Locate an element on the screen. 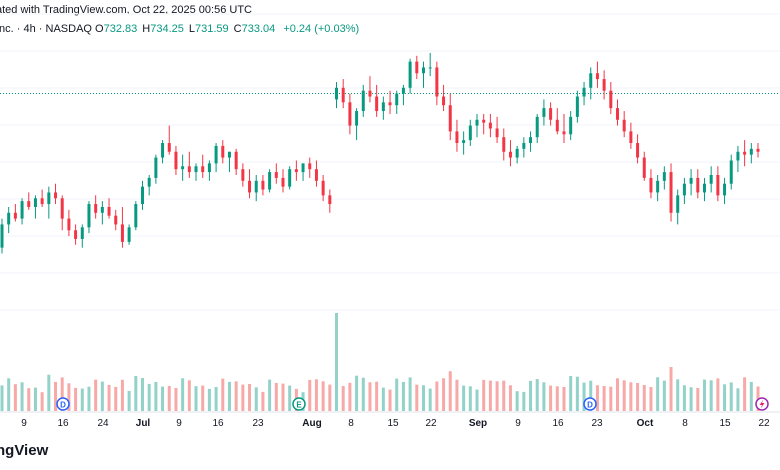 The height and width of the screenshot is (470, 780). ohlc-readout: O732.83 H734.25 L731.59 C733.04 is located at coordinates (187, 29).